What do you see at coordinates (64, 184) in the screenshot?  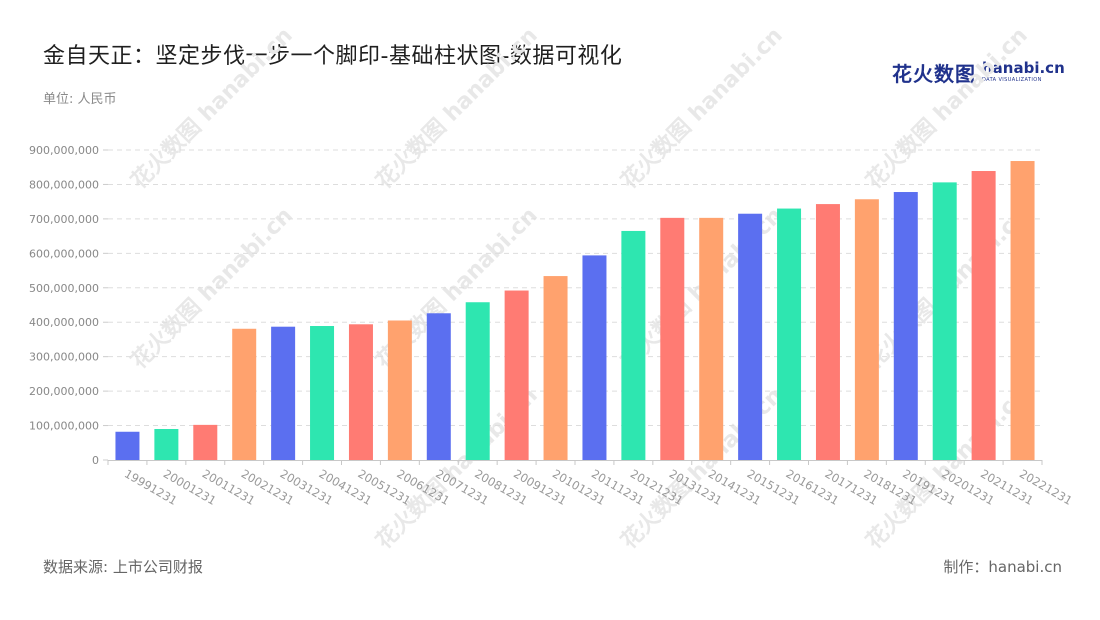 I see `y-tick-label: 800,000,000` at bounding box center [64, 184].